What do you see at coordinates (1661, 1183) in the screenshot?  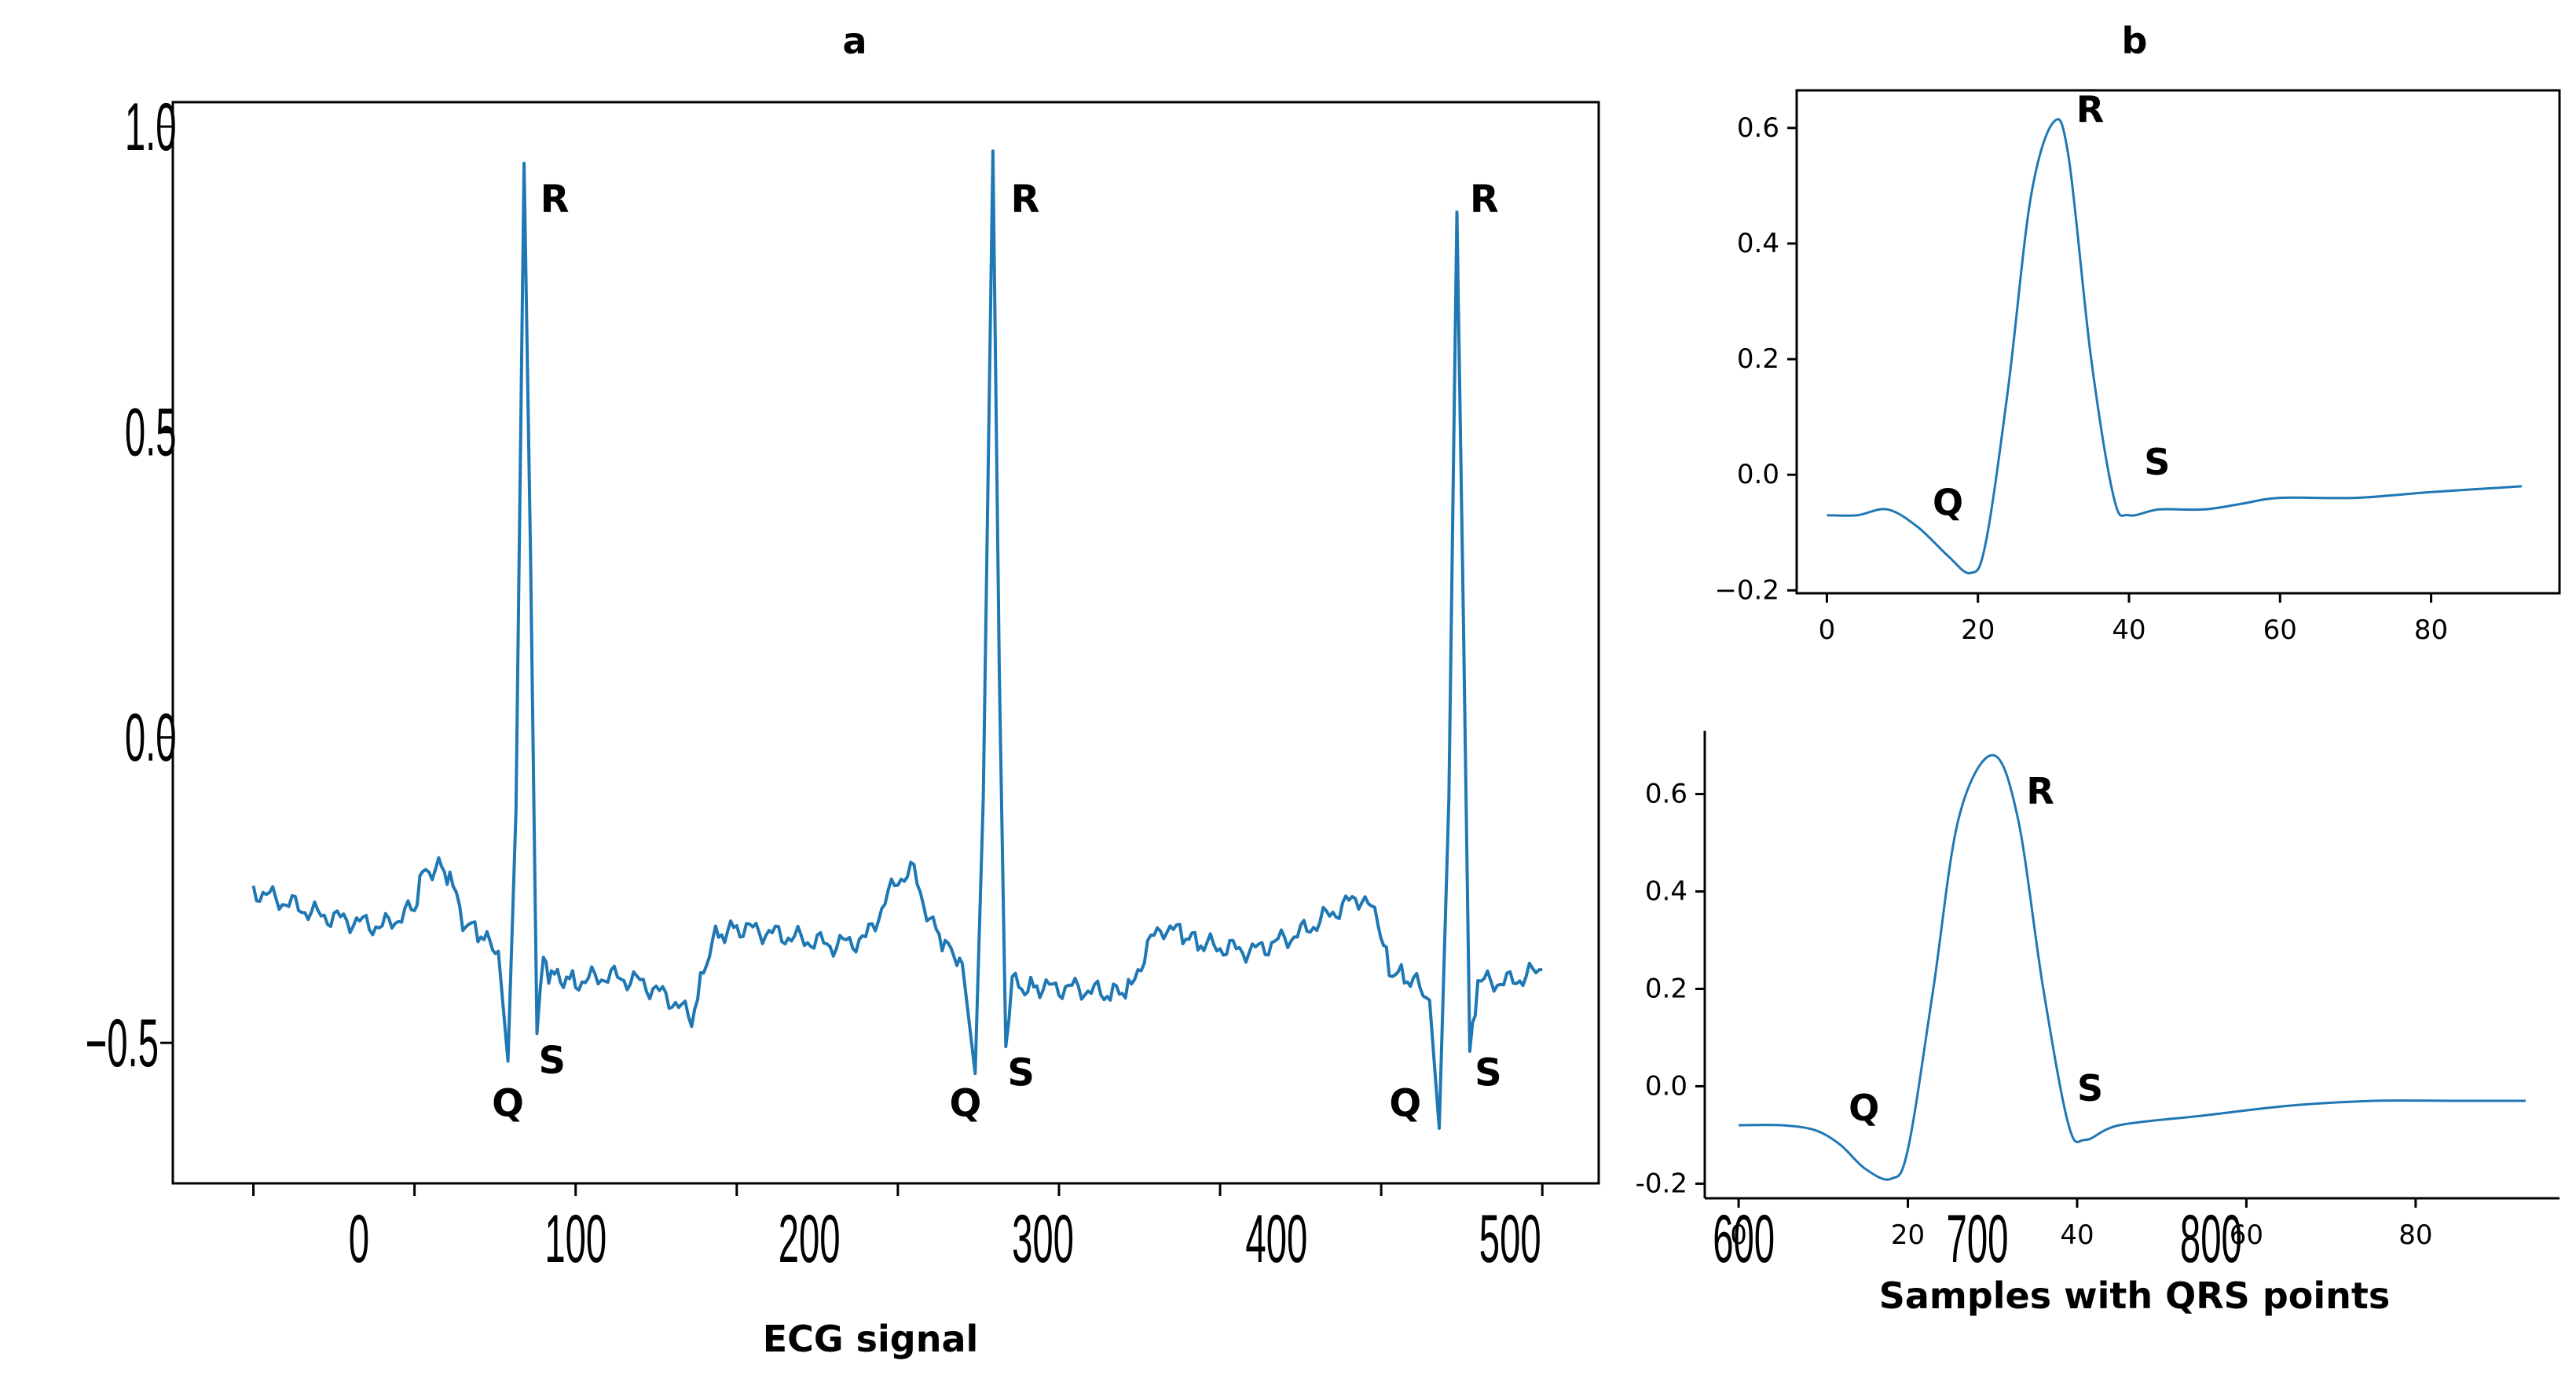 I see `qrs-bottom-ytick-label: -0.2` at bounding box center [1661, 1183].